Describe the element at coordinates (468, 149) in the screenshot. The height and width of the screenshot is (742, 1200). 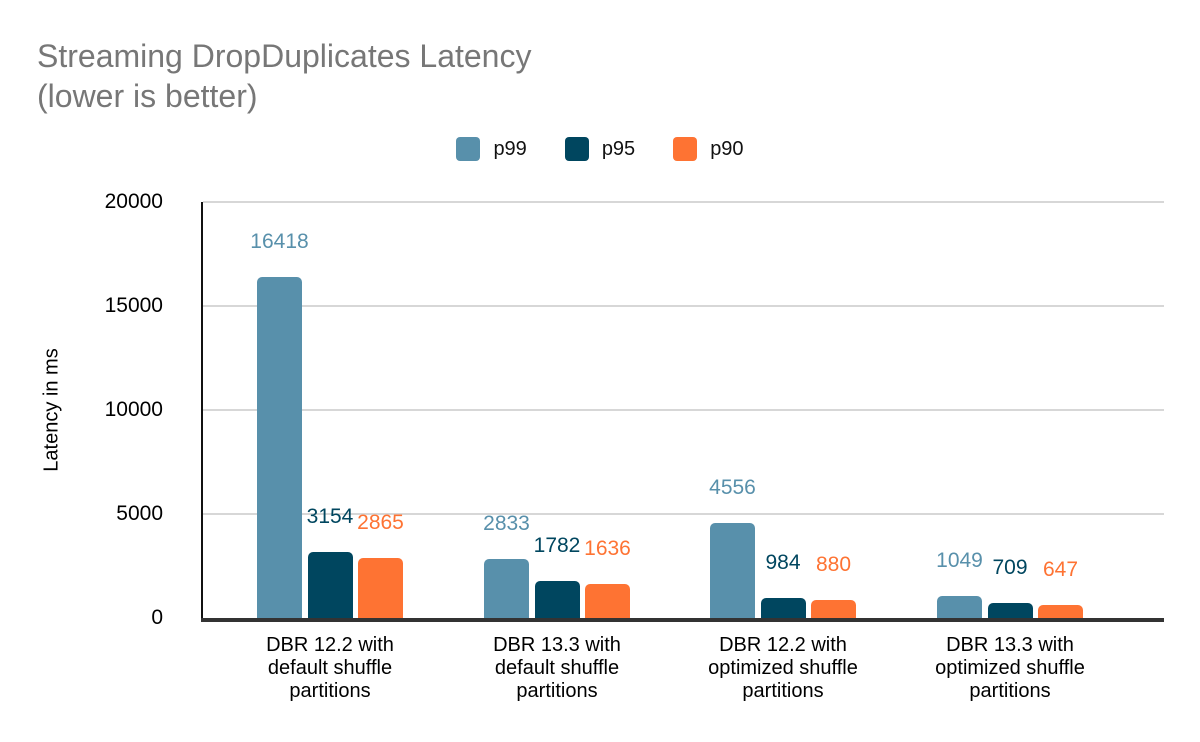
I see `legend-swatch-p99` at that location.